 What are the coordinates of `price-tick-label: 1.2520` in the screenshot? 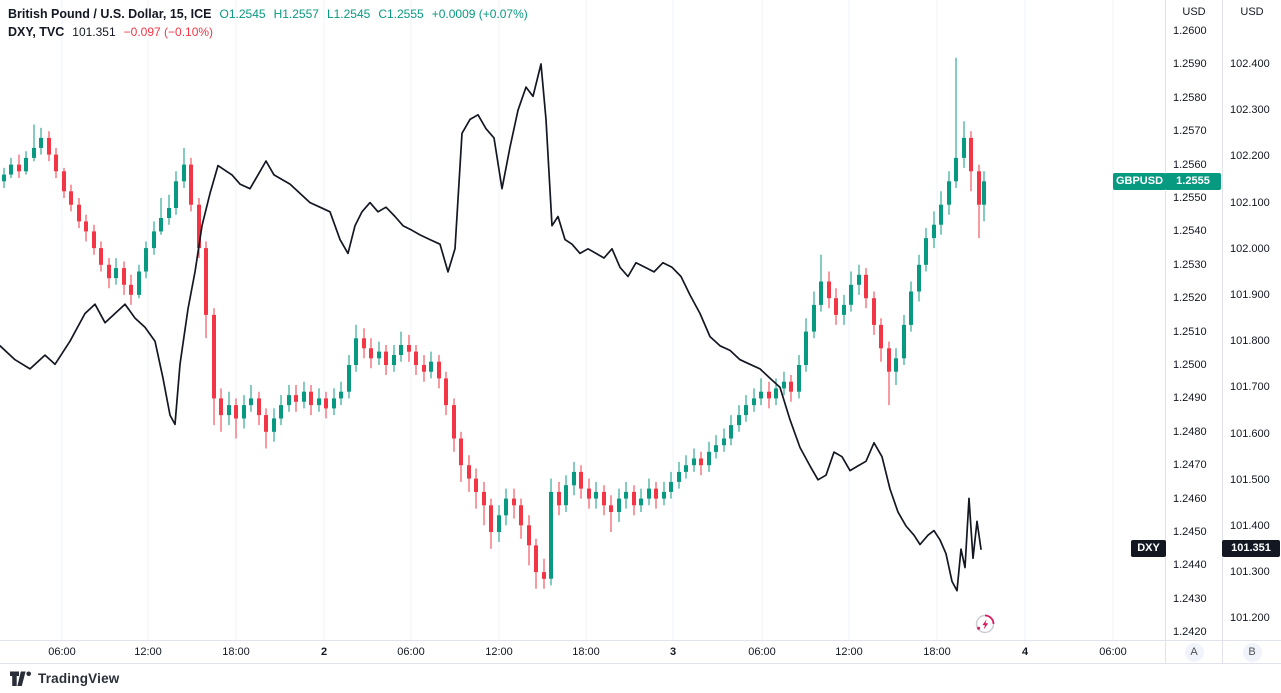 It's located at (1190, 298).